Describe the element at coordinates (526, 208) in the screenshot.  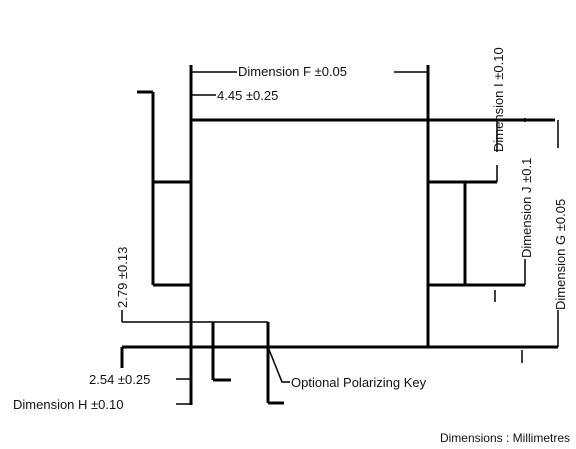
I see `dimension-j-label: Dimension J ±0.1` at that location.